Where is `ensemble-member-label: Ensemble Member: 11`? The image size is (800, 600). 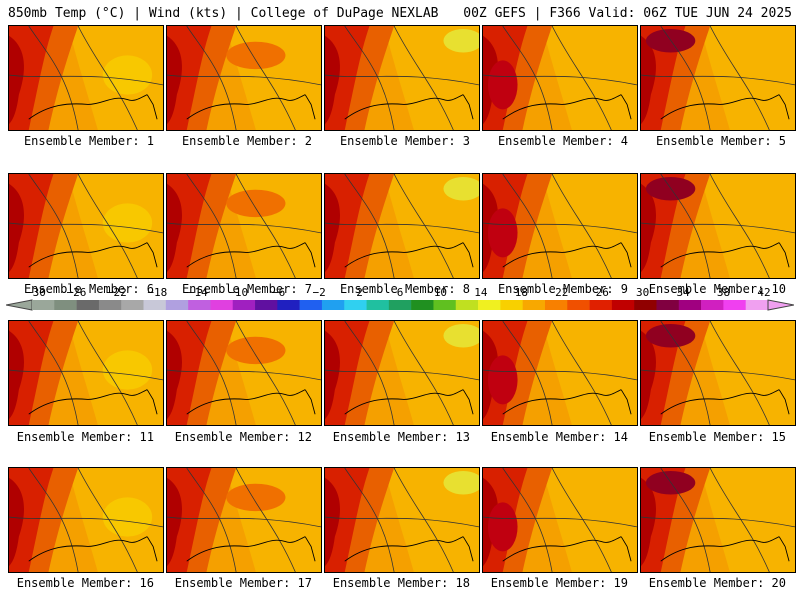 ensemble-member-label: Ensemble Member: 11 is located at coordinates (85, 437).